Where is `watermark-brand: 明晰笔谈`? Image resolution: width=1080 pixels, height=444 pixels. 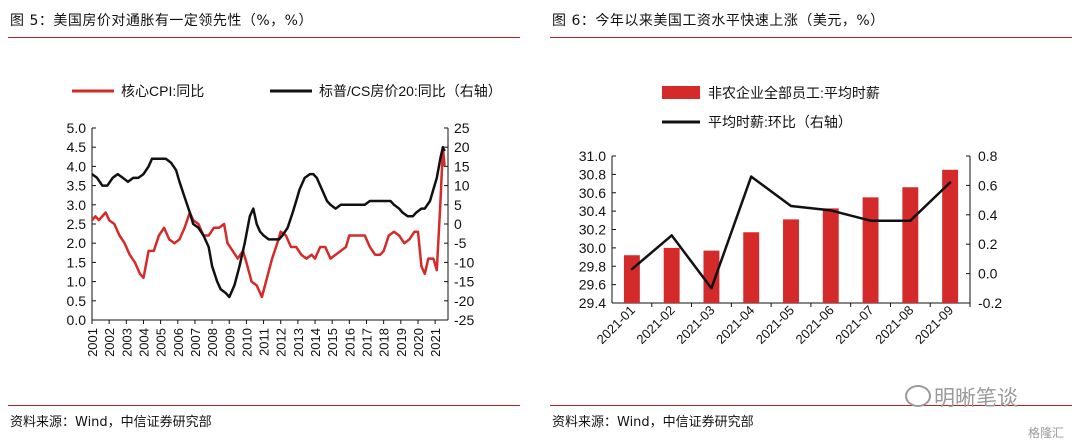
watermark-brand: 明晰笔谈 is located at coordinates (976, 398).